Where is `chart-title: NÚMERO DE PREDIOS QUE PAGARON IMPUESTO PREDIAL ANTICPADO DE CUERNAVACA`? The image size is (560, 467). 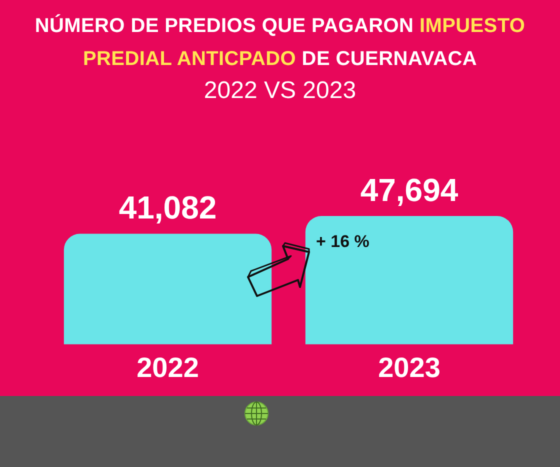 chart-title: NÚMERO DE PREDIOS QUE PAGARON IMPUESTO PREDIAL ANTICPADO DE CUERNAVACA is located at coordinates (280, 42).